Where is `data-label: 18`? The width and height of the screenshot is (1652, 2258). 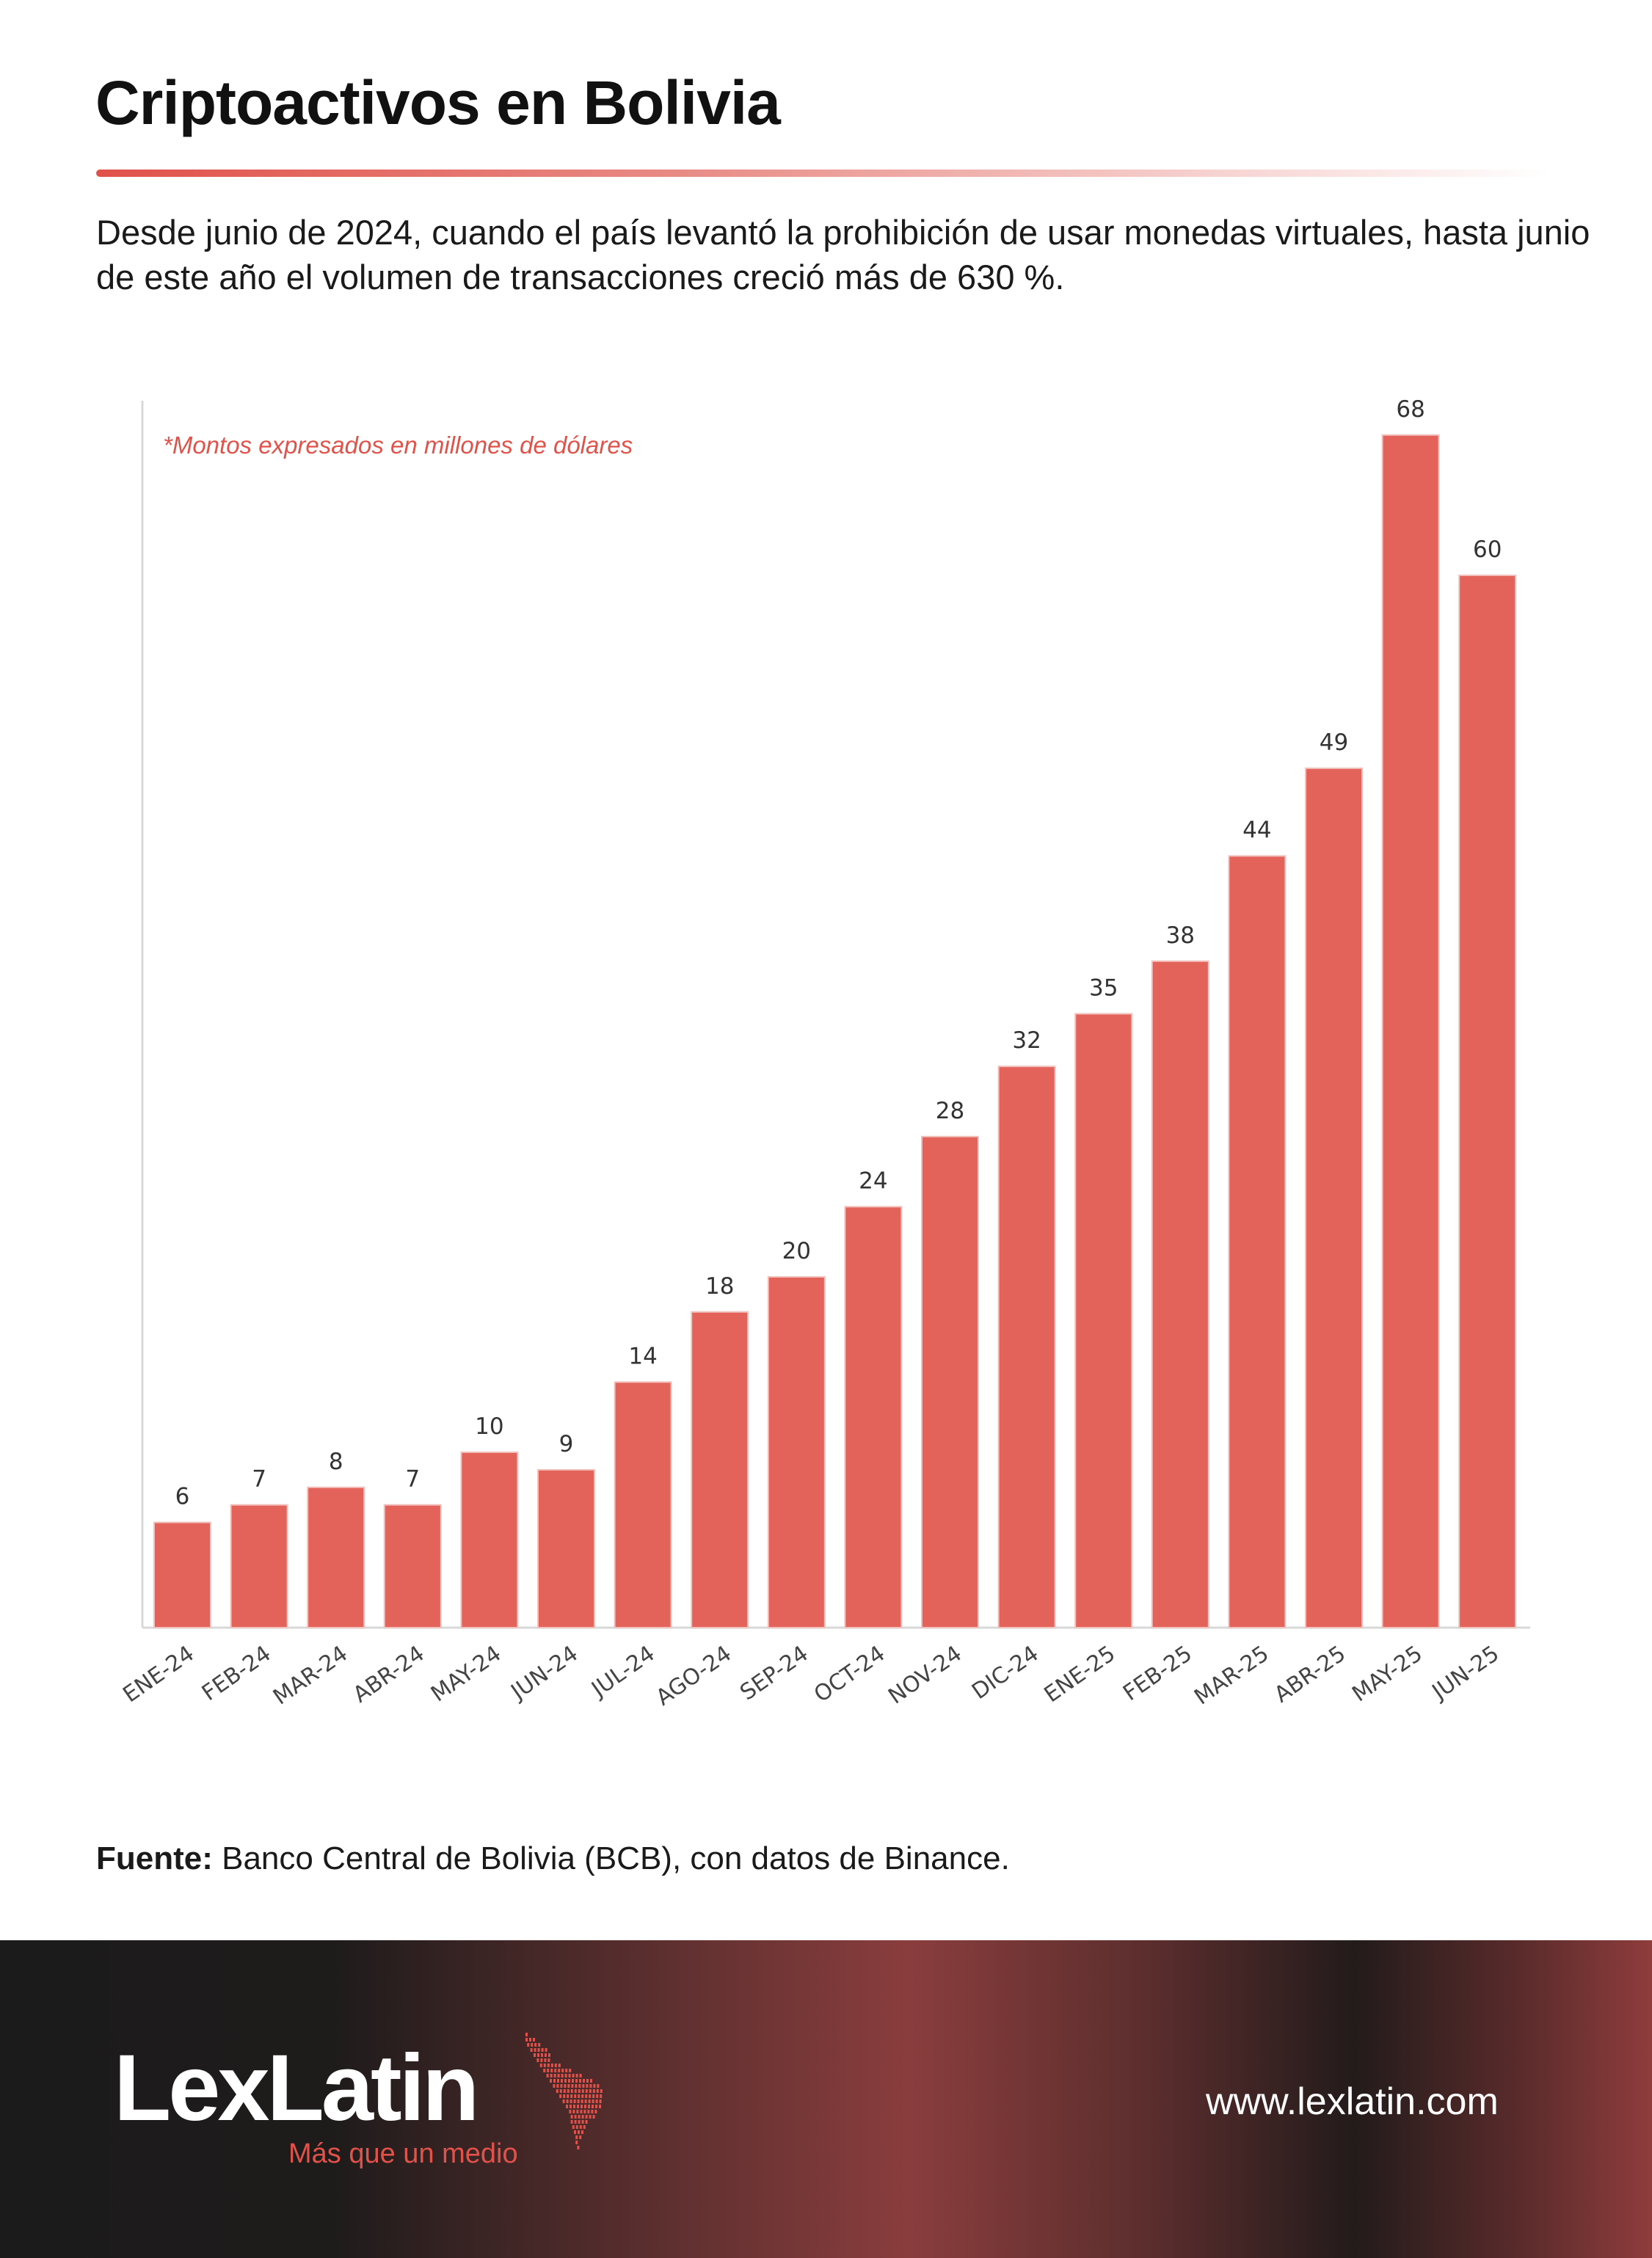
data-label: 18 is located at coordinates (719, 1286).